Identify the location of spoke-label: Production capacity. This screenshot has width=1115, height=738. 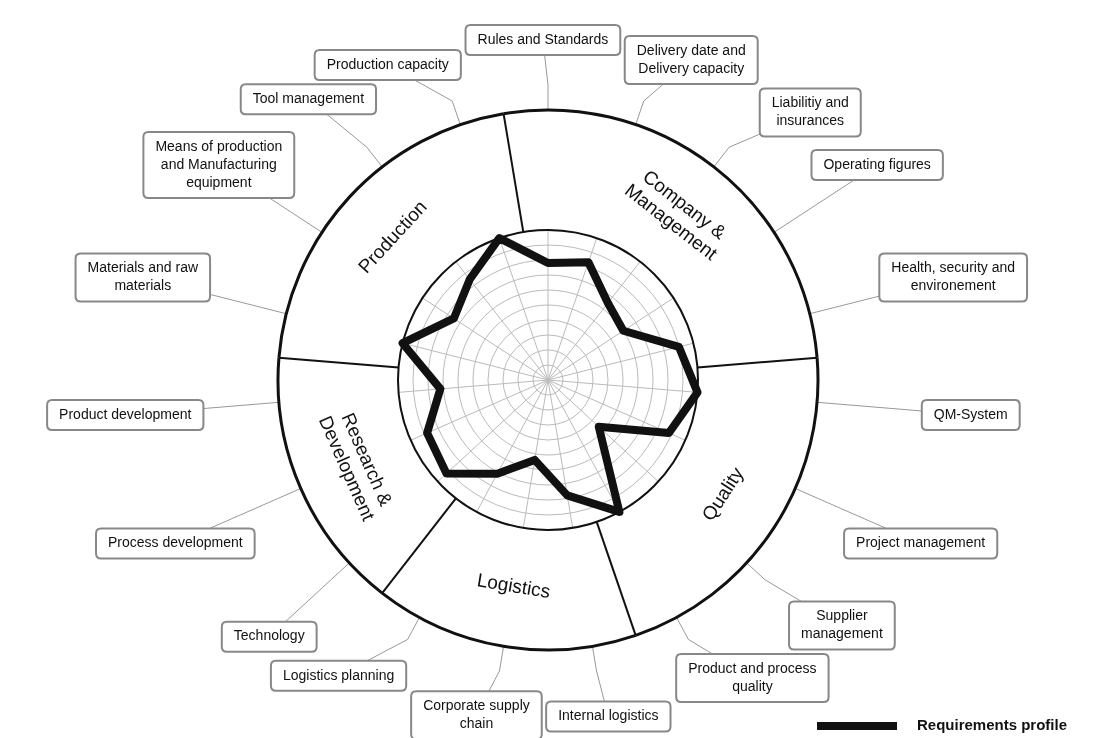
(387, 63).